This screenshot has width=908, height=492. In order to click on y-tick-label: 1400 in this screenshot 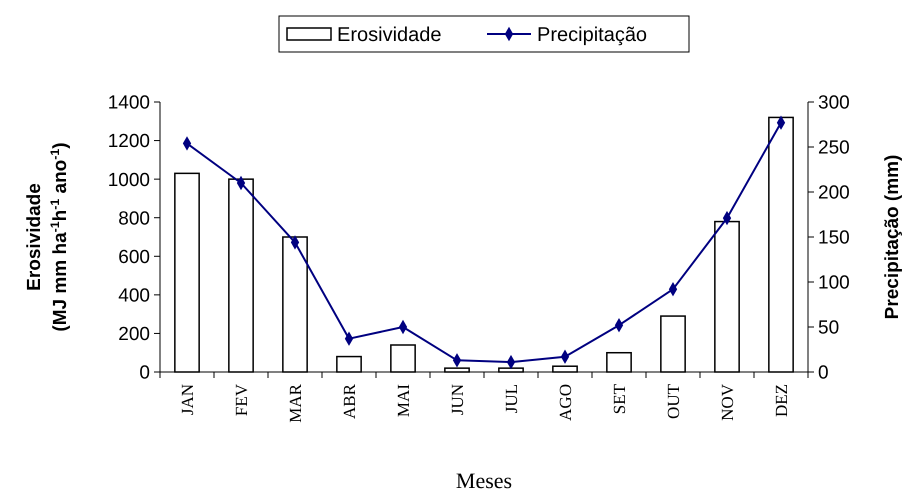, I will do `click(129, 103)`.